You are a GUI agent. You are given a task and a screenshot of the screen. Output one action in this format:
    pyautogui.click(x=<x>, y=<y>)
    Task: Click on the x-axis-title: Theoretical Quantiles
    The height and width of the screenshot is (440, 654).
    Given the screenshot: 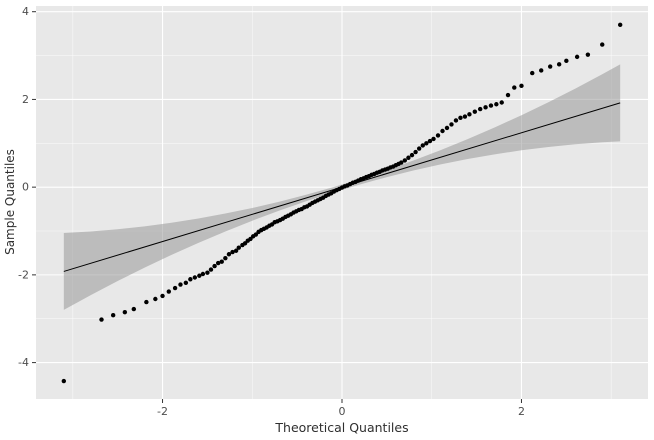 What is the action you would take?
    pyautogui.click(x=342, y=427)
    